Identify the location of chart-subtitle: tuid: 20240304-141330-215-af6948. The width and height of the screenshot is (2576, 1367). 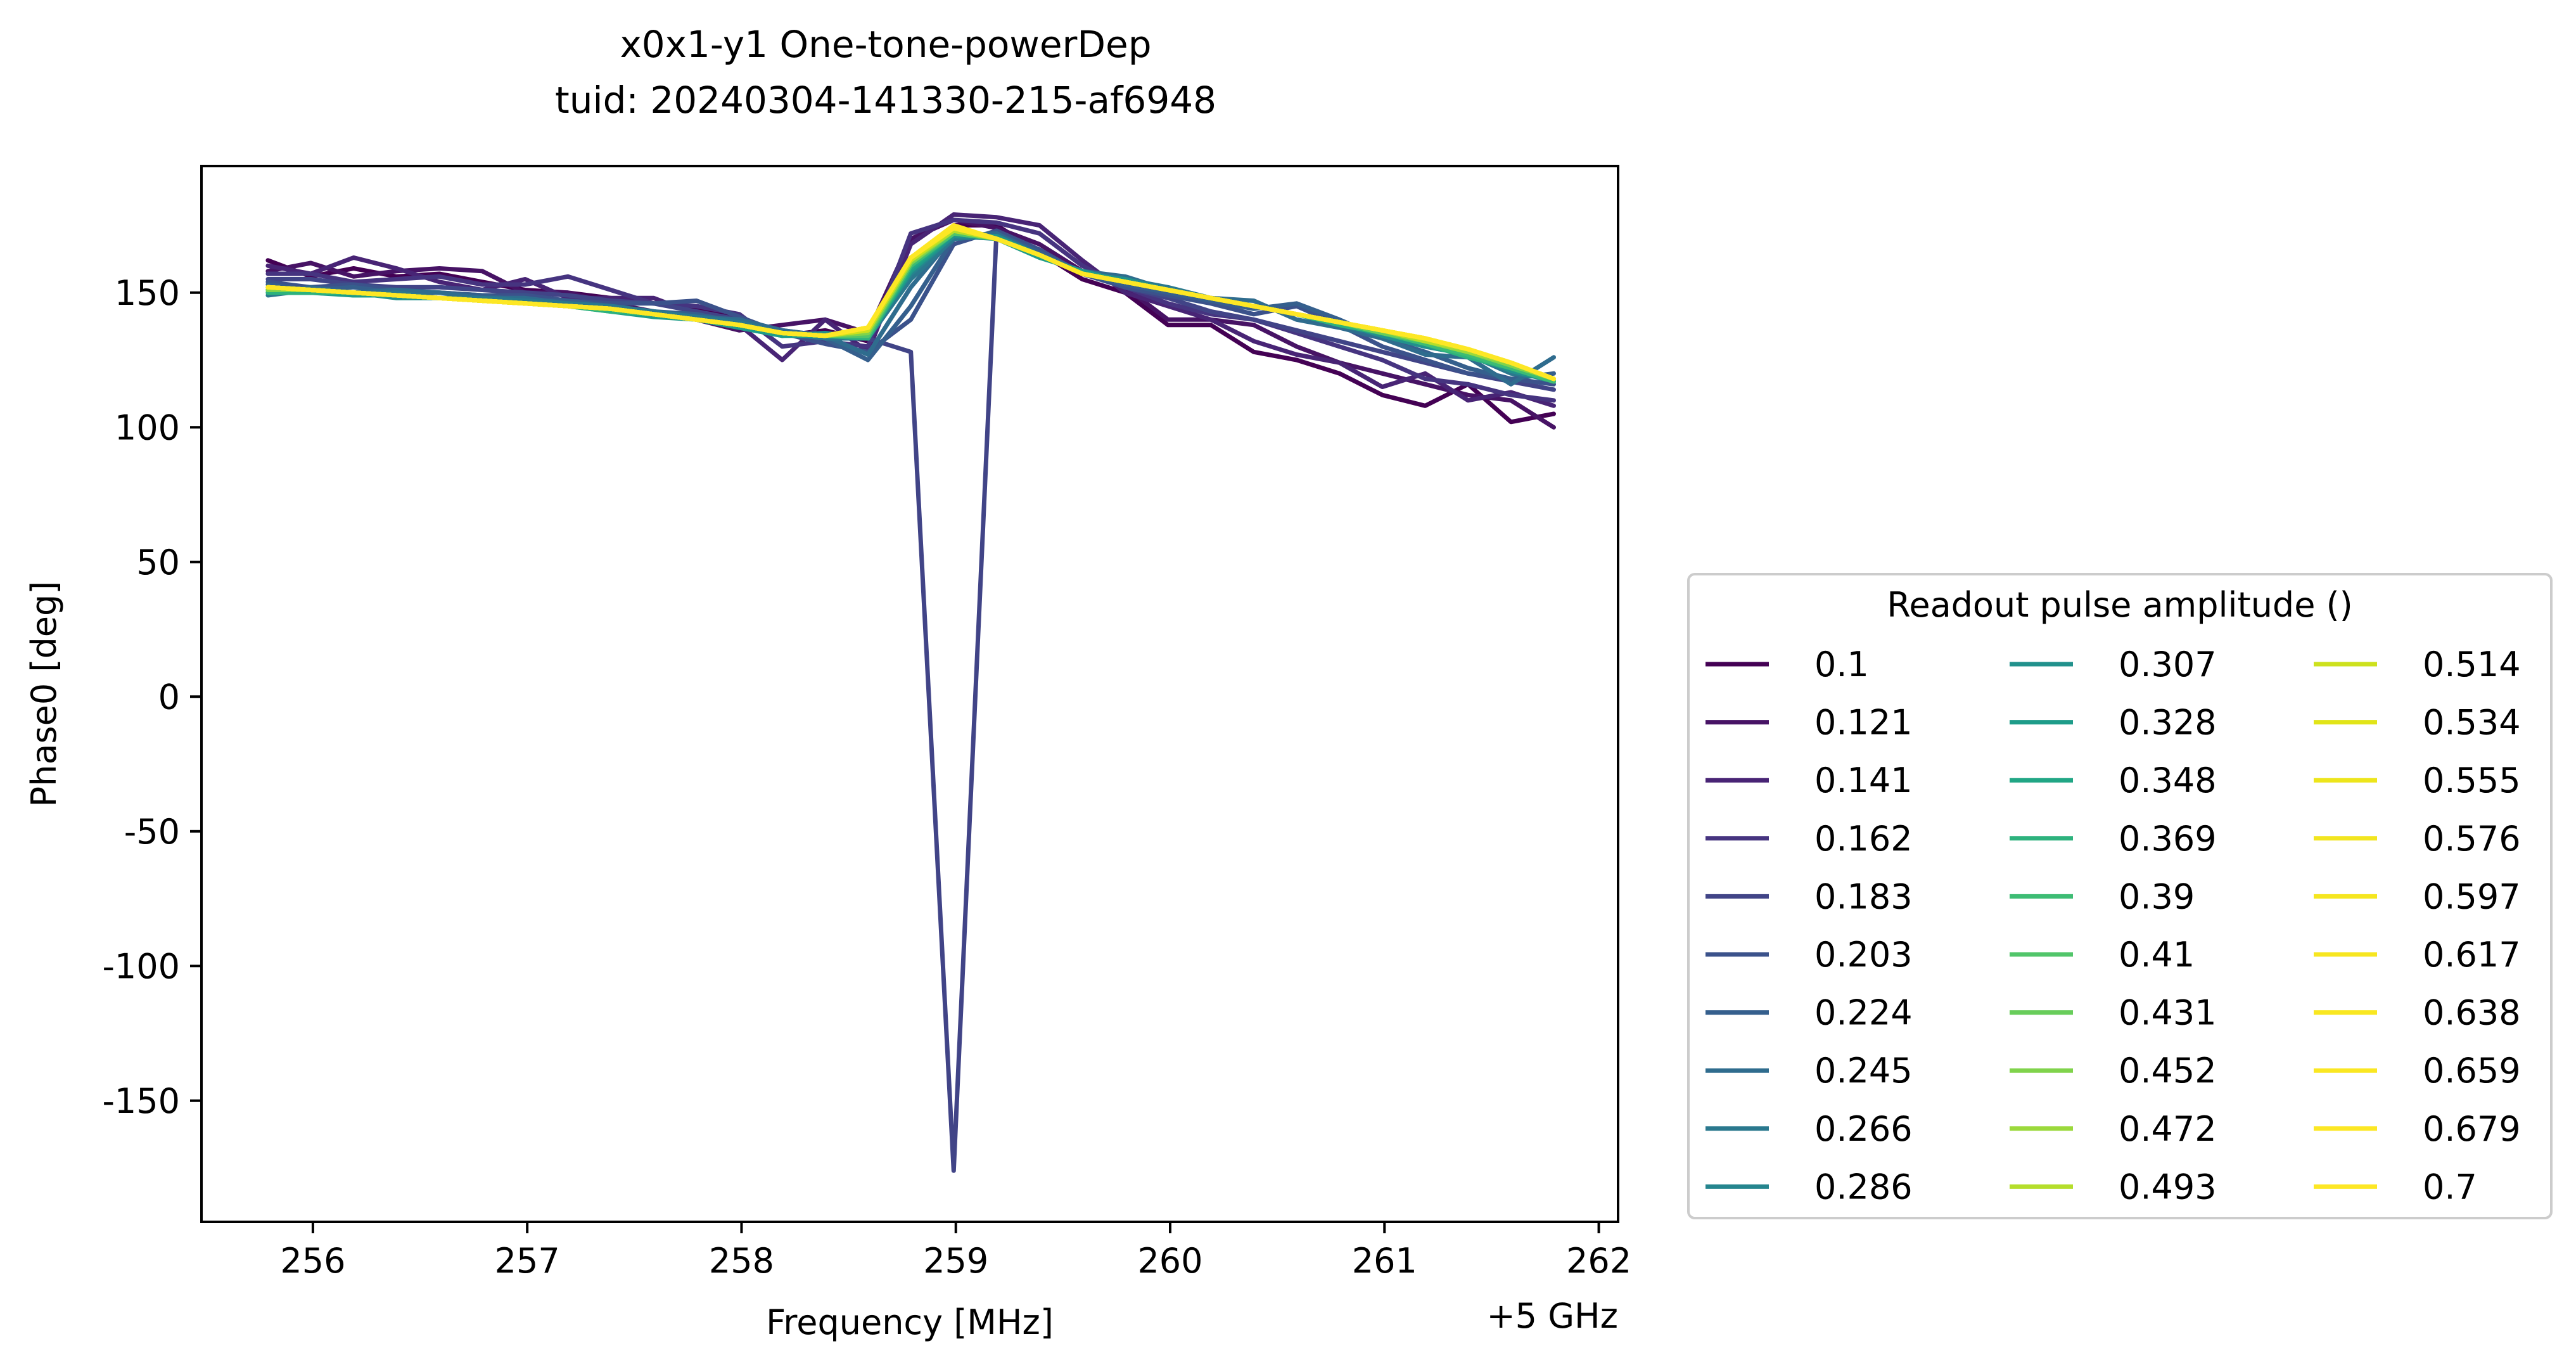
(885, 100).